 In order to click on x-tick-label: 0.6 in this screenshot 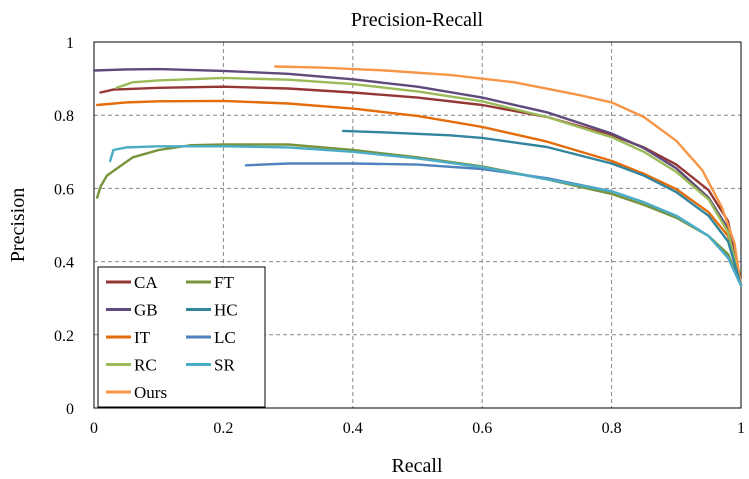, I will do `click(482, 428)`.